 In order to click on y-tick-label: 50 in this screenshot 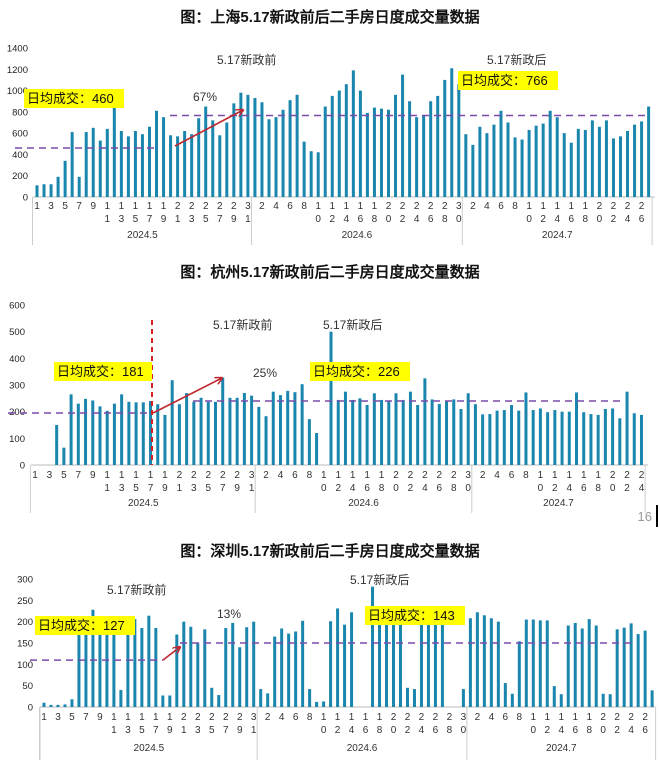, I will do `click(27, 686)`.